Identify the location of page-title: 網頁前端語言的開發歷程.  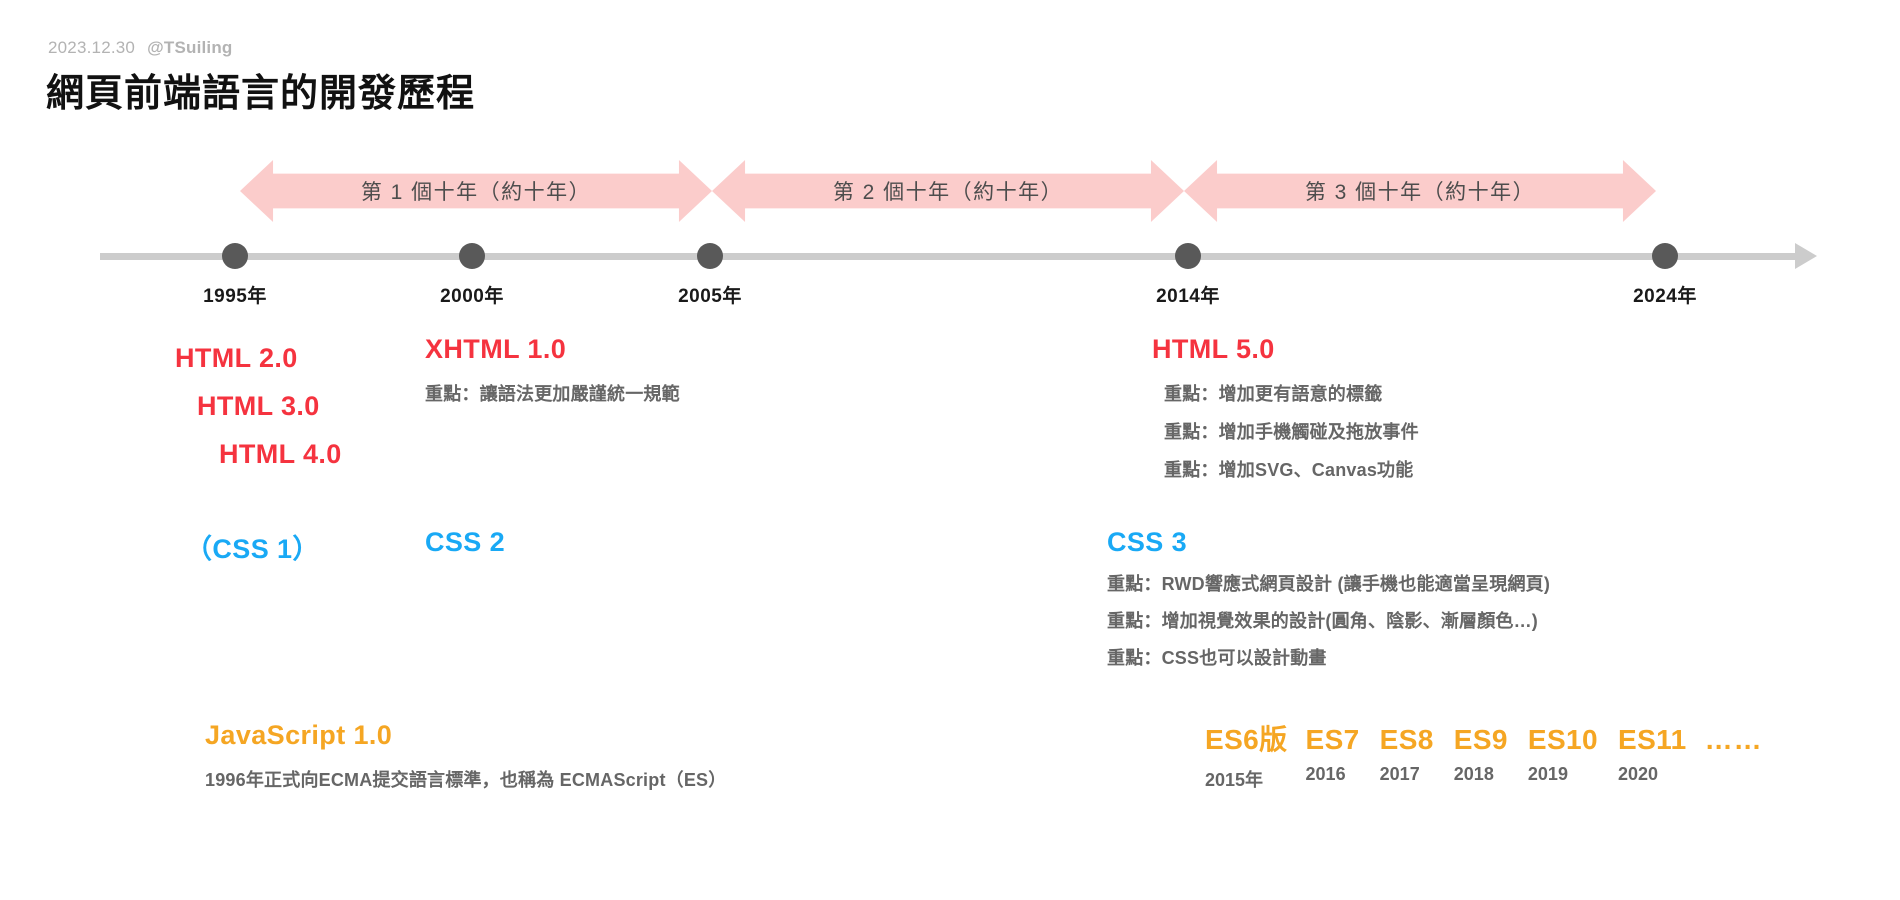
(261, 94).